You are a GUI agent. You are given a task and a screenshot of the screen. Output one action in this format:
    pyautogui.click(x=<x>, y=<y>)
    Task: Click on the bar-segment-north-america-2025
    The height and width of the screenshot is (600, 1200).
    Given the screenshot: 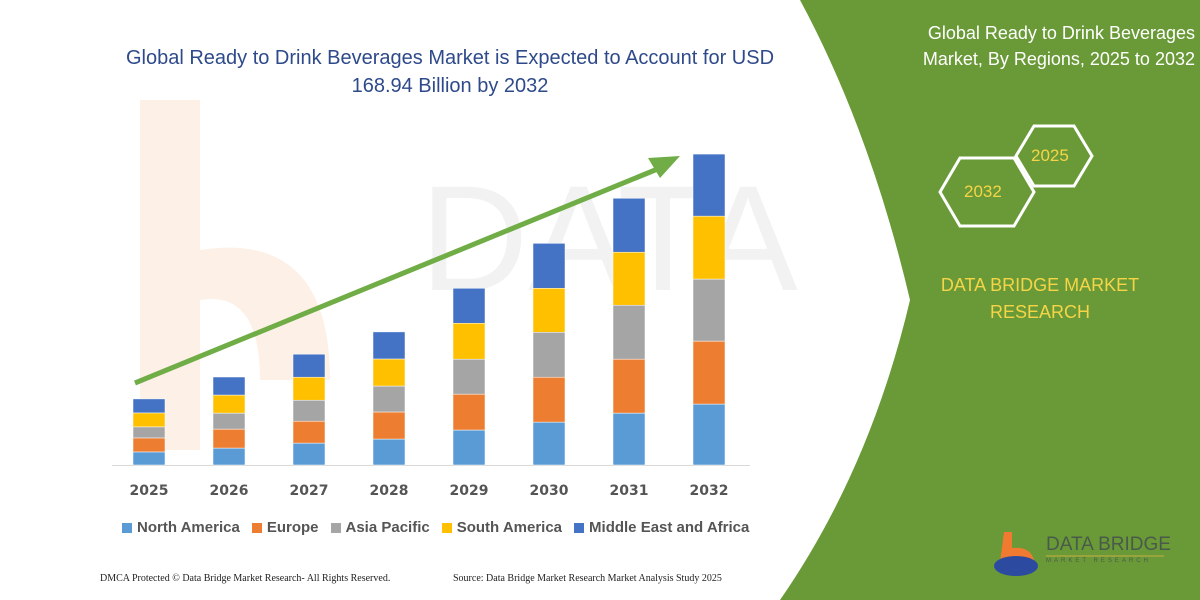 What is the action you would take?
    pyautogui.click(x=149, y=458)
    